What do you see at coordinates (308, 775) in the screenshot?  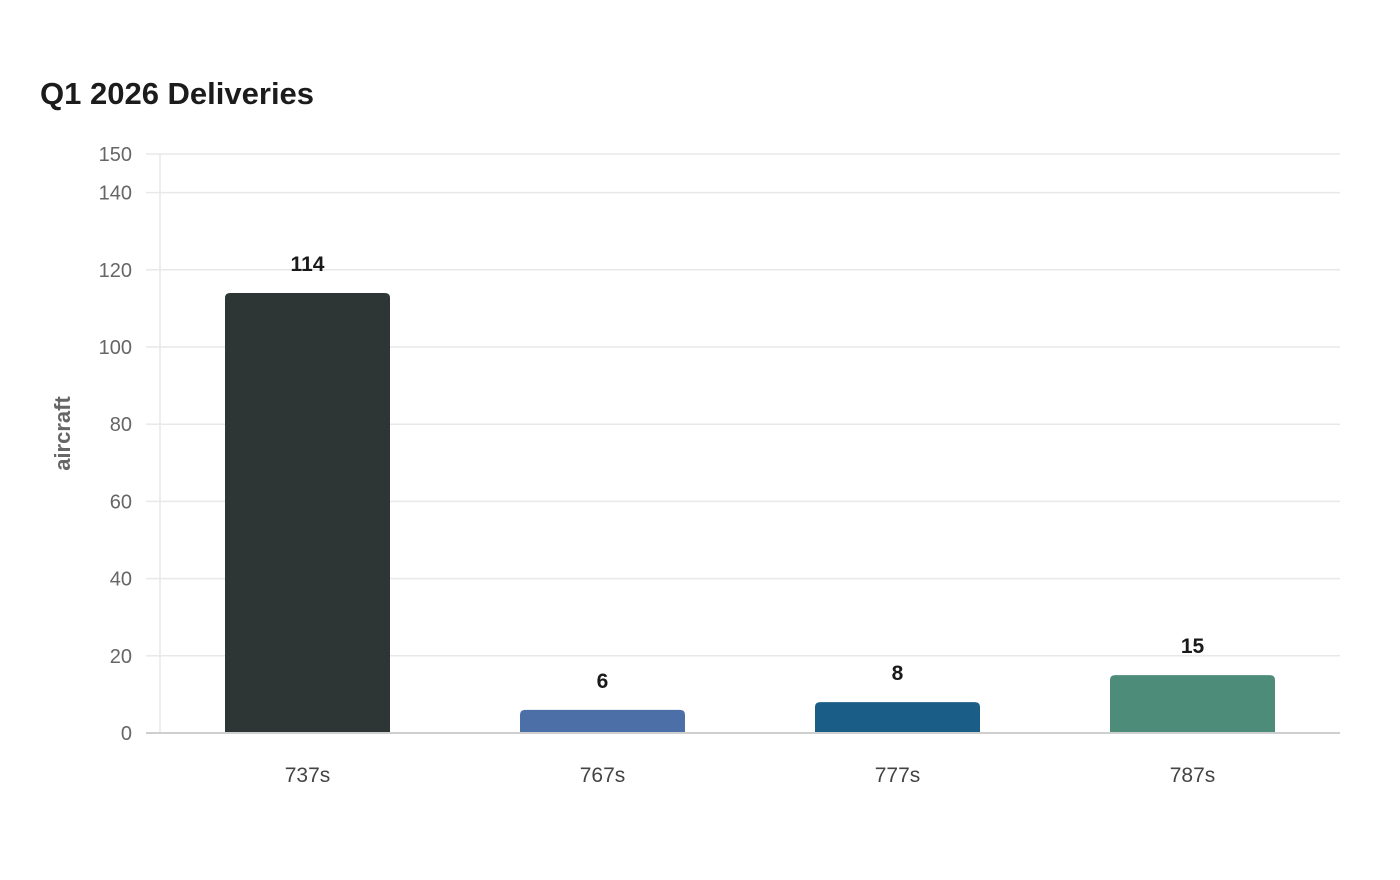 I see `x-tick-label: 737s` at bounding box center [308, 775].